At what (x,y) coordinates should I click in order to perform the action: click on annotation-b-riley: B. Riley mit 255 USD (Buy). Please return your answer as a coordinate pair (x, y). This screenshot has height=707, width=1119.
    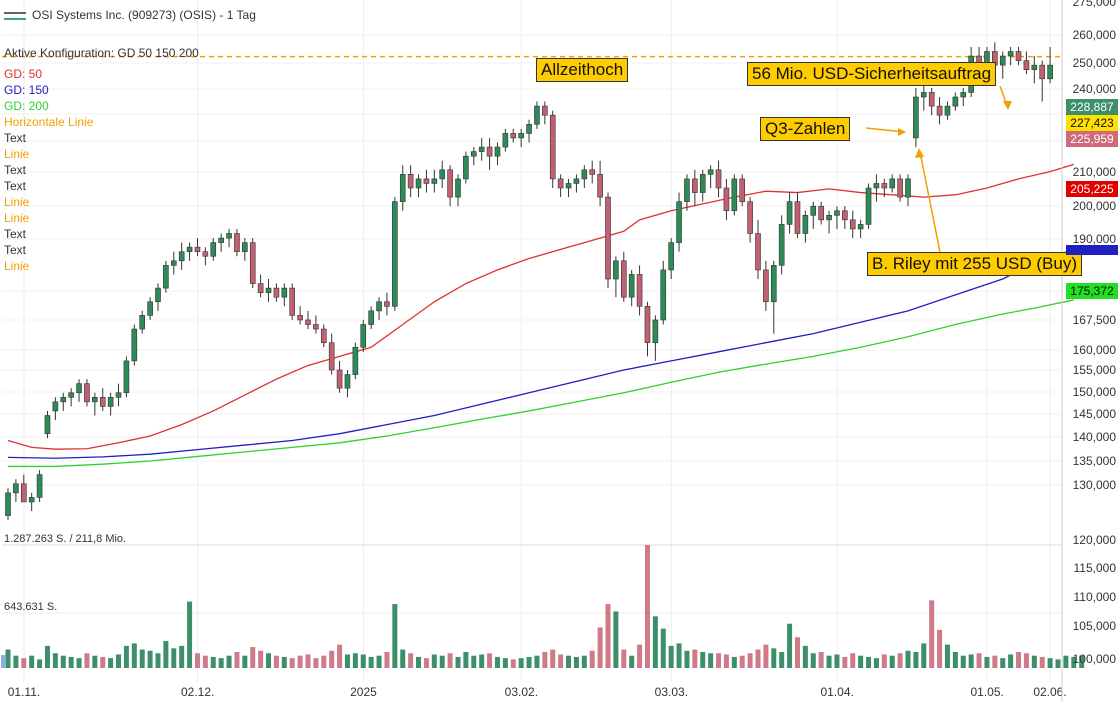
    Looking at the image, I should click on (974, 264).